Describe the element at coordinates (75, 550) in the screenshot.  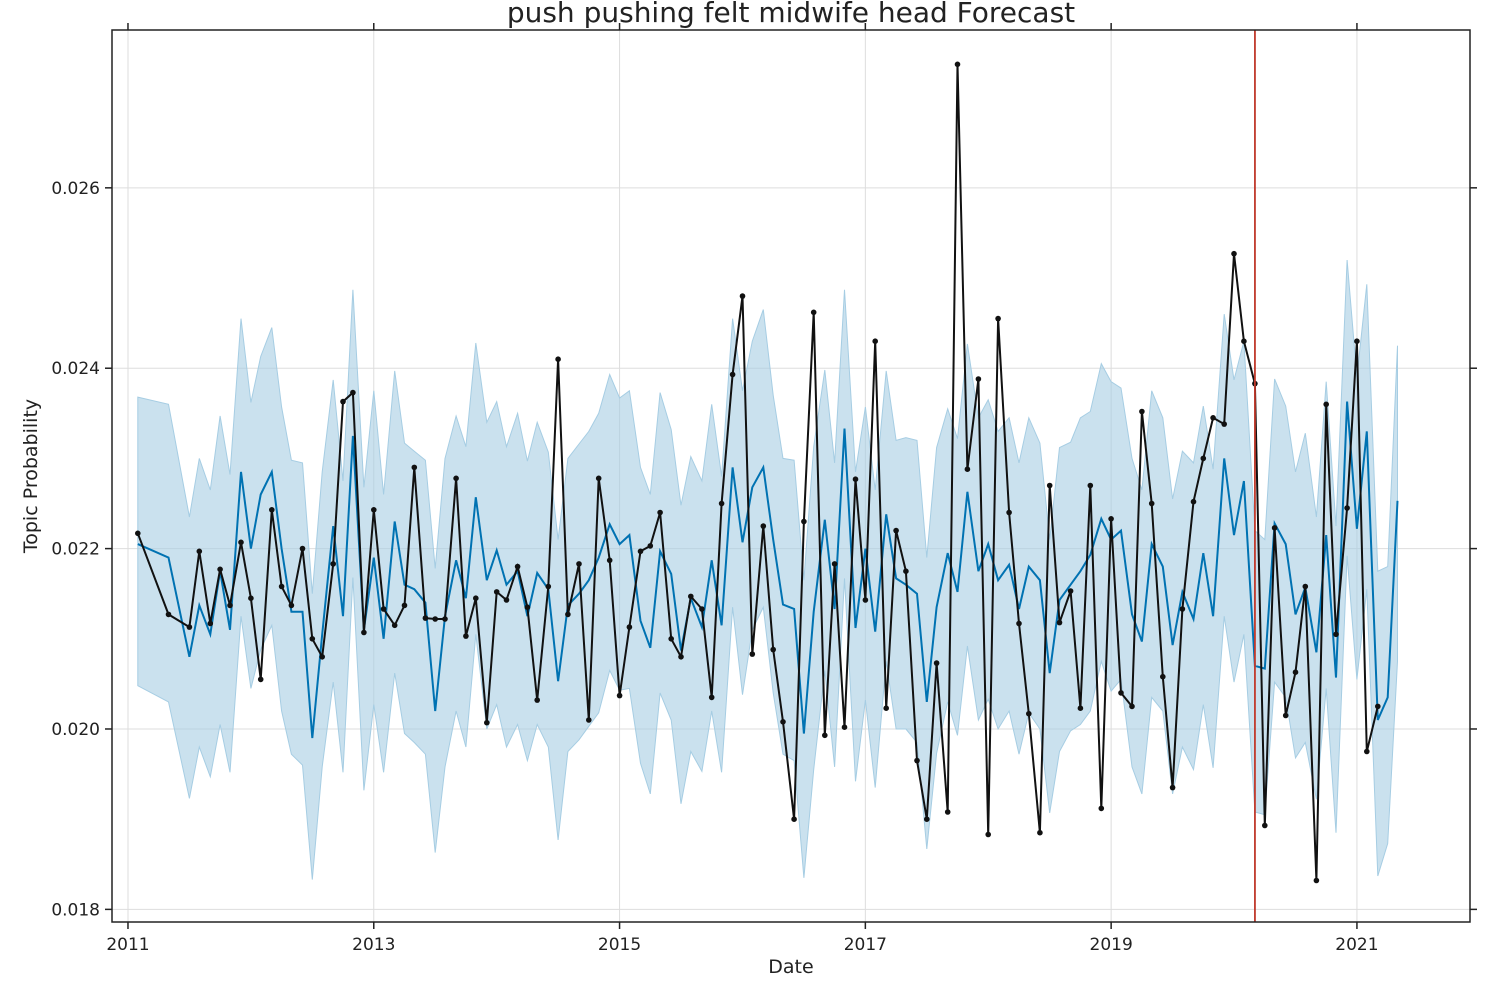
I see `y-tick-label: 0.022` at that location.